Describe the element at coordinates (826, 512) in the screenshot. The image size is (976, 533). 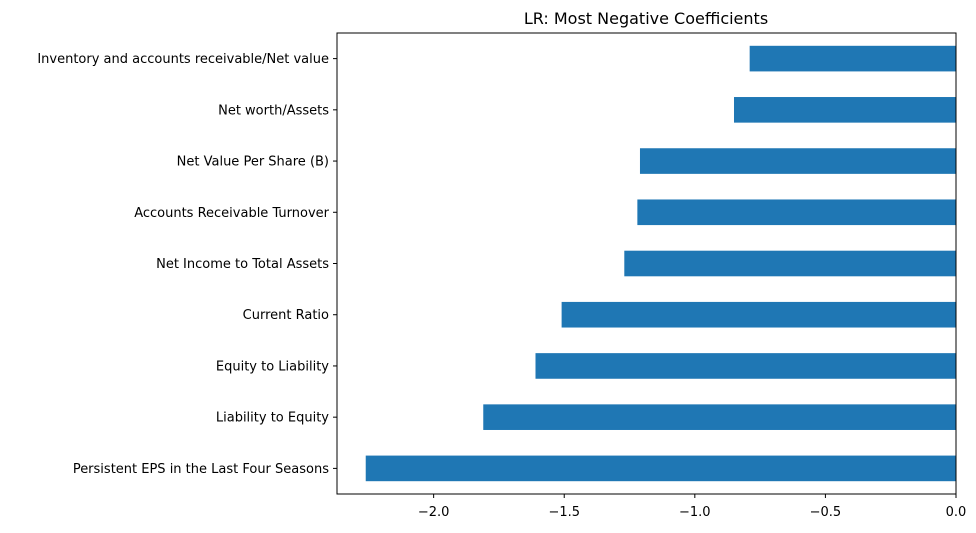
I see `x-tick-label: −0.5` at that location.